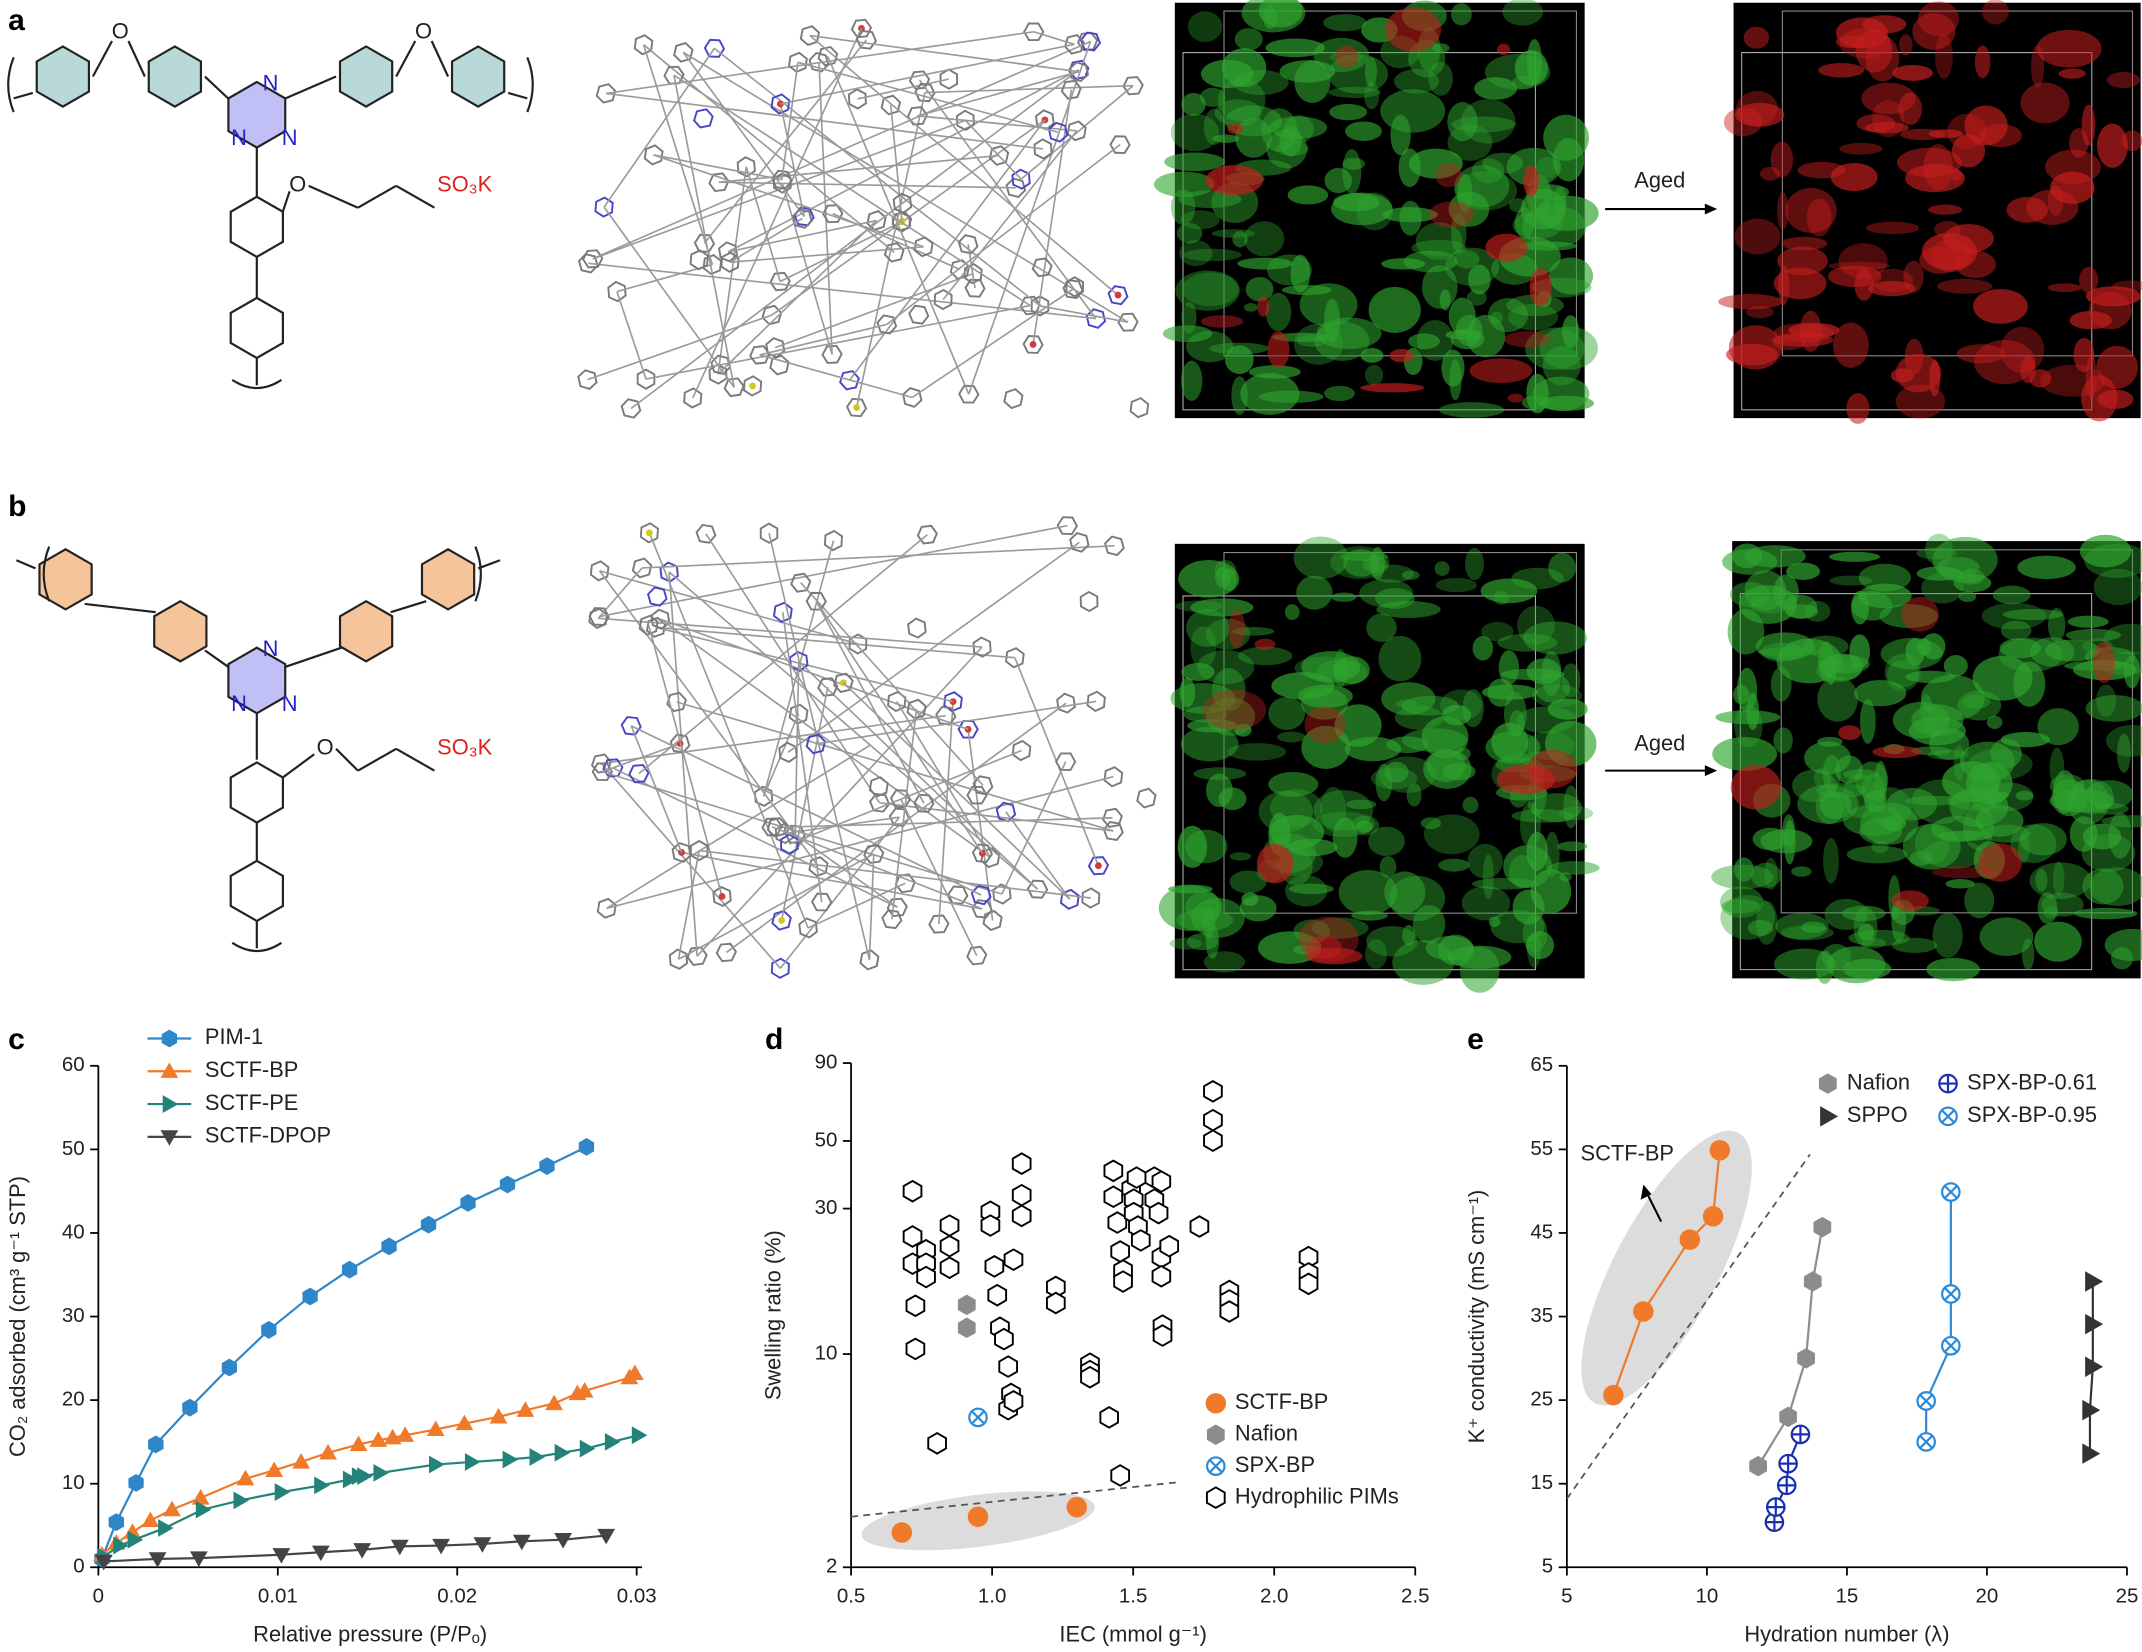 The width and height of the screenshot is (2142, 1652). Describe the element at coordinates (423, 31) in the screenshot. I see `atom-label: O` at that location.